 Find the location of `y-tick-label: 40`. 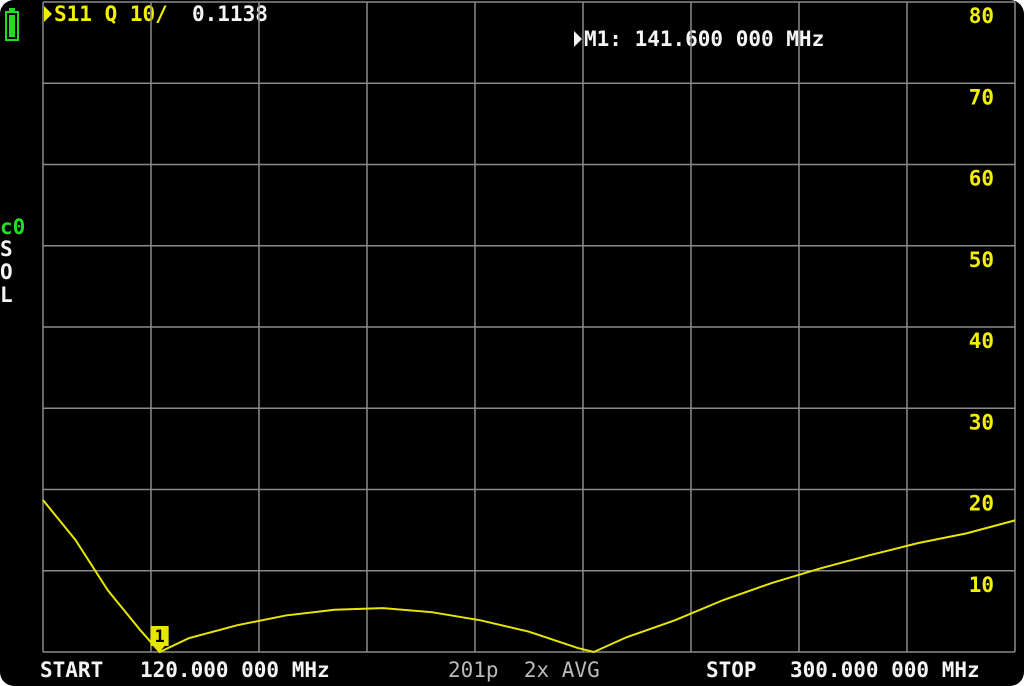

y-tick-label: 40 is located at coordinates (981, 341).